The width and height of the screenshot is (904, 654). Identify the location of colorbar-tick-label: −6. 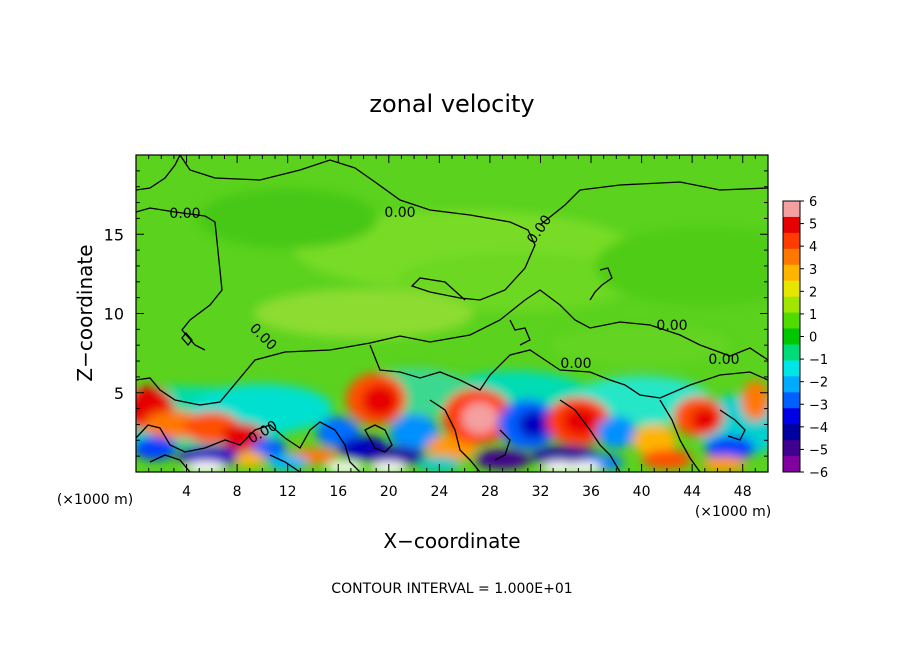
(818, 473).